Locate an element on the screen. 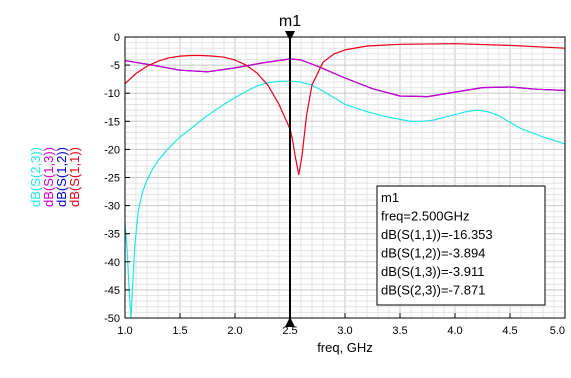 This screenshot has width=571, height=378. y-tick-label: 0 is located at coordinates (117, 38).